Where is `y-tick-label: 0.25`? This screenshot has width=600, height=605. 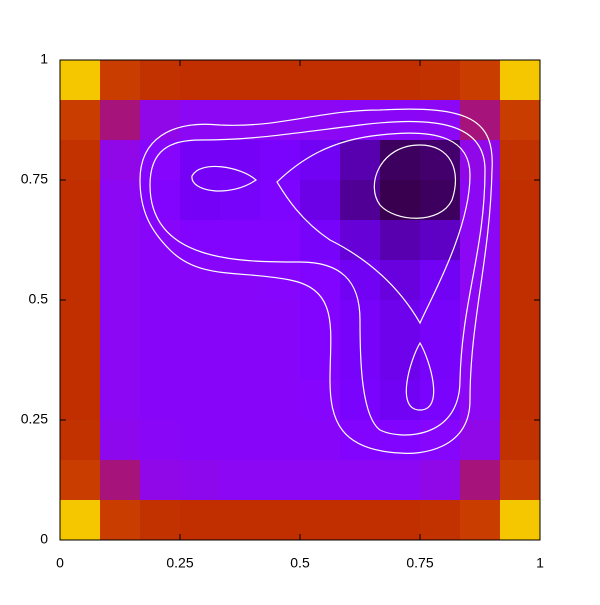
y-tick-label: 0.25 is located at coordinates (34, 419).